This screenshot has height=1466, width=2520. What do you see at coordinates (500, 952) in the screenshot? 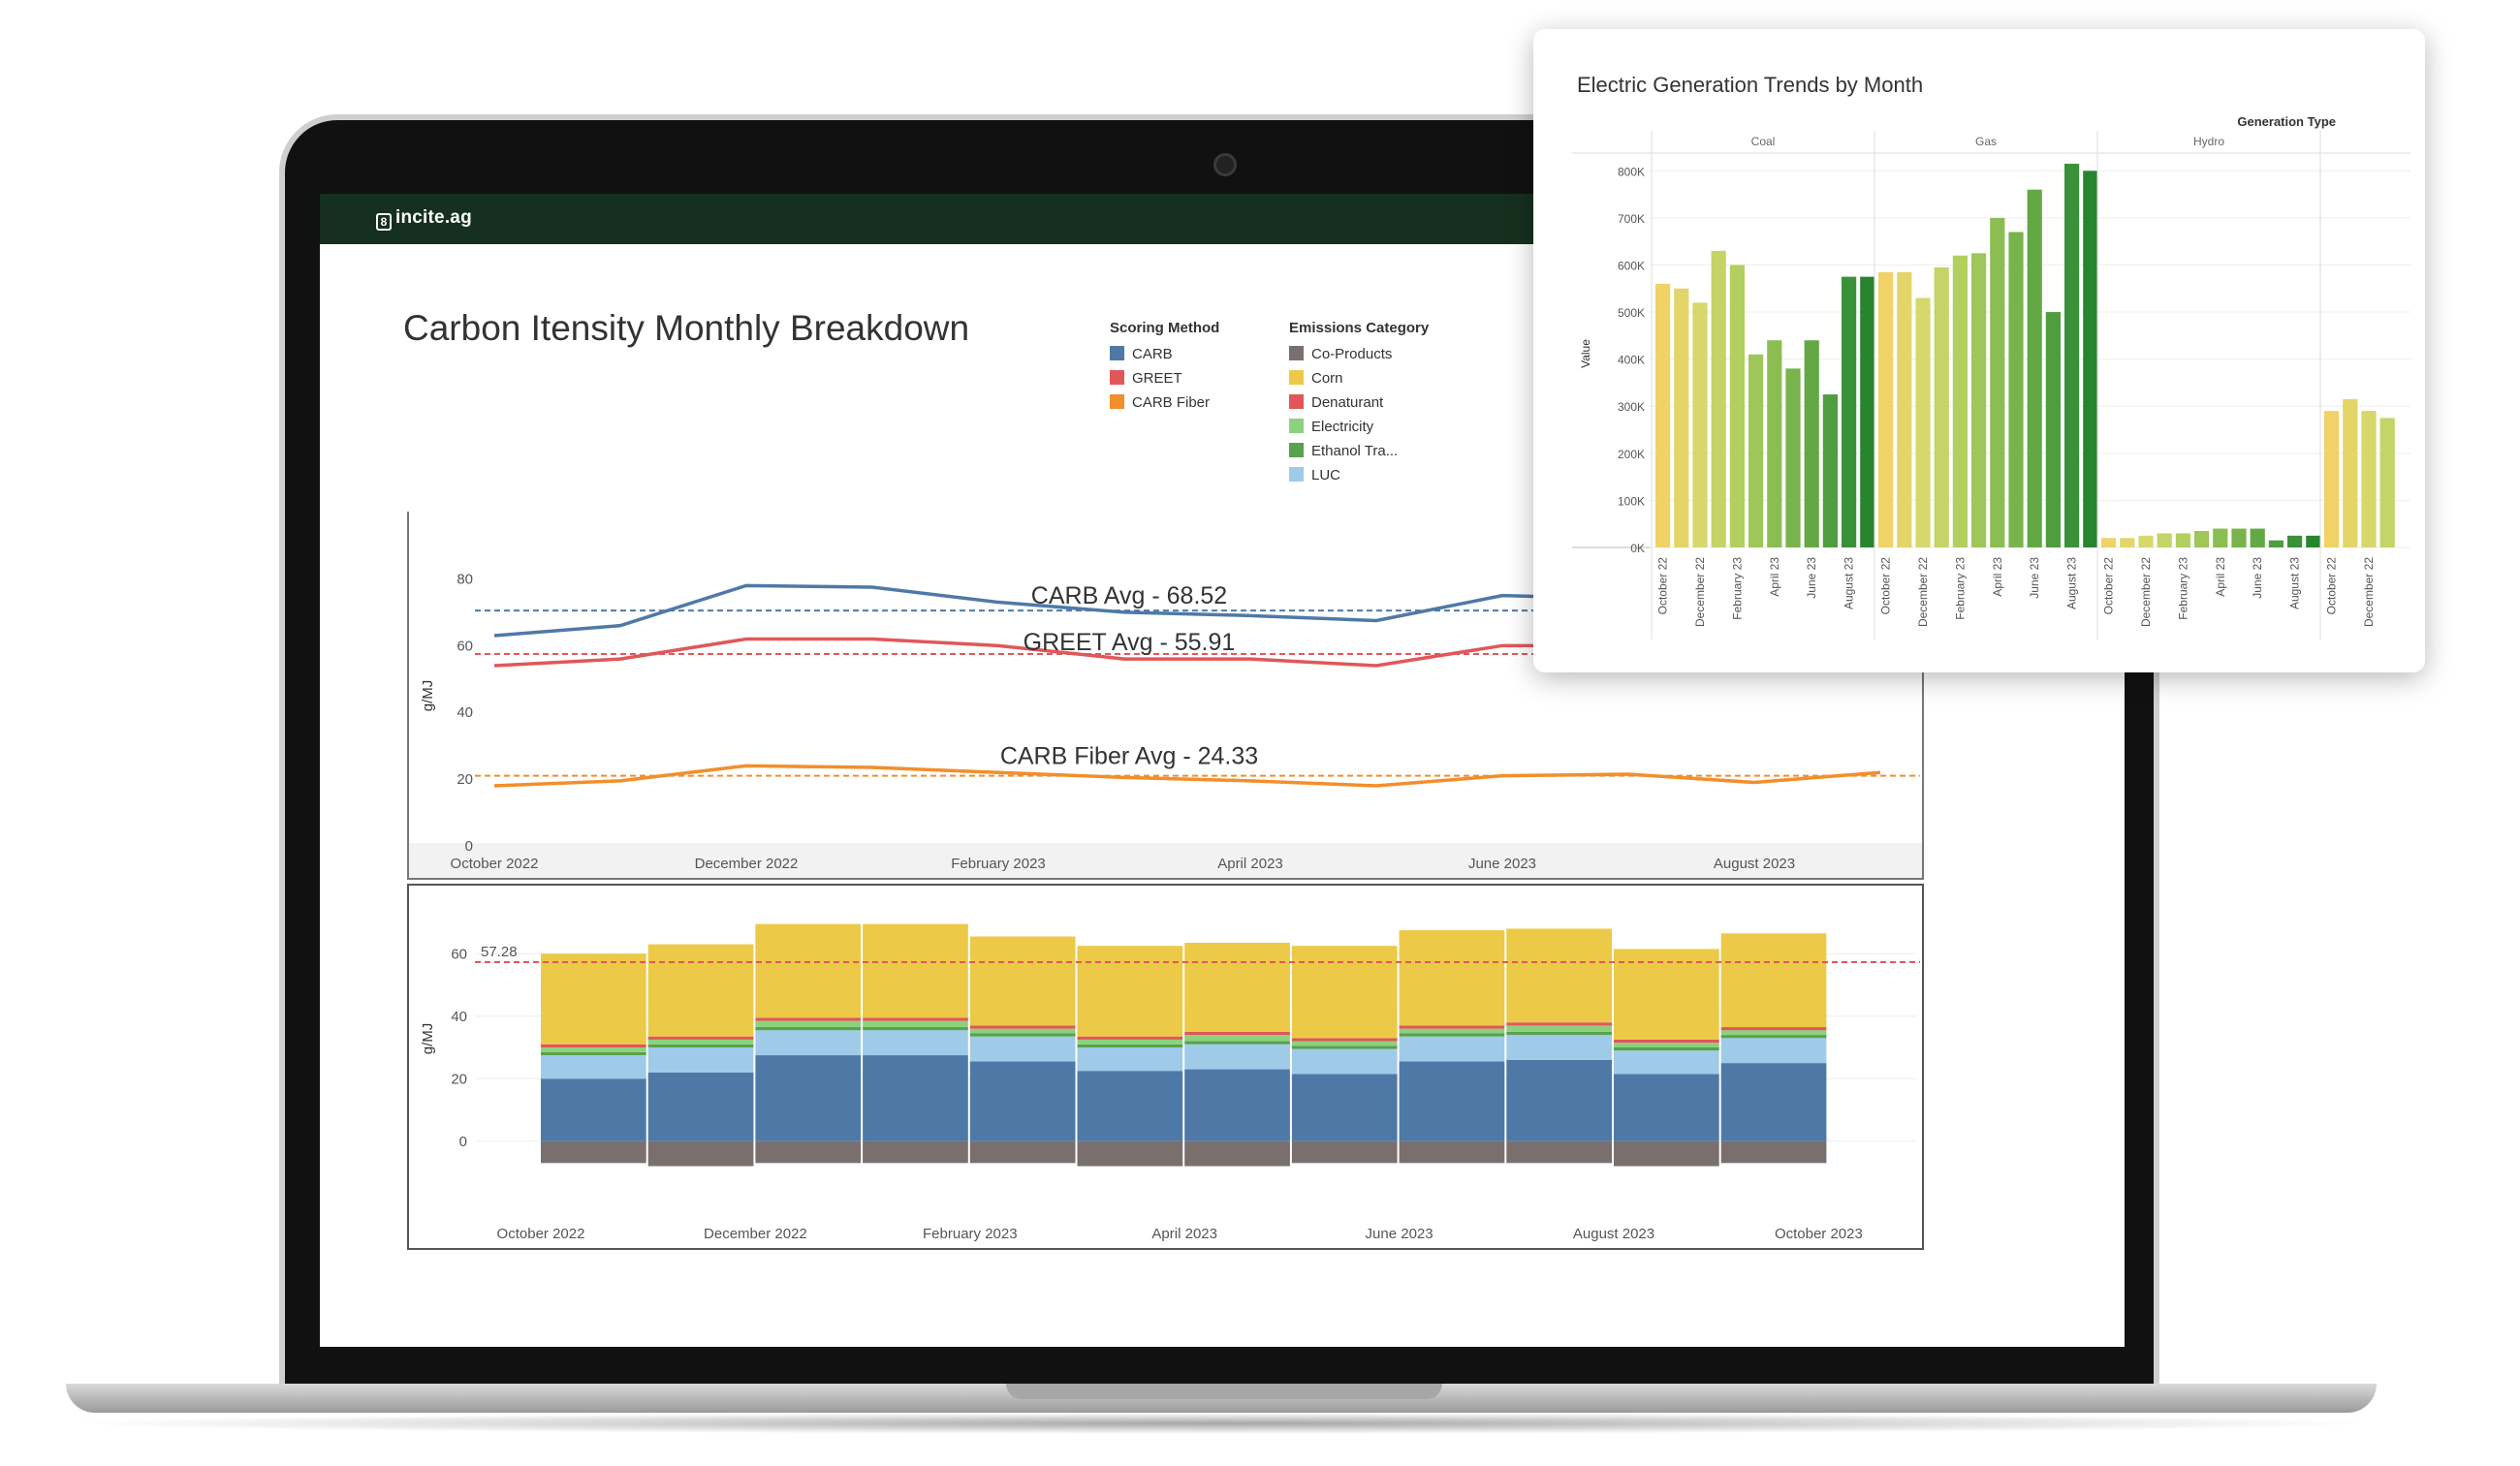
I see `reference-label: 57.28` at bounding box center [500, 952].